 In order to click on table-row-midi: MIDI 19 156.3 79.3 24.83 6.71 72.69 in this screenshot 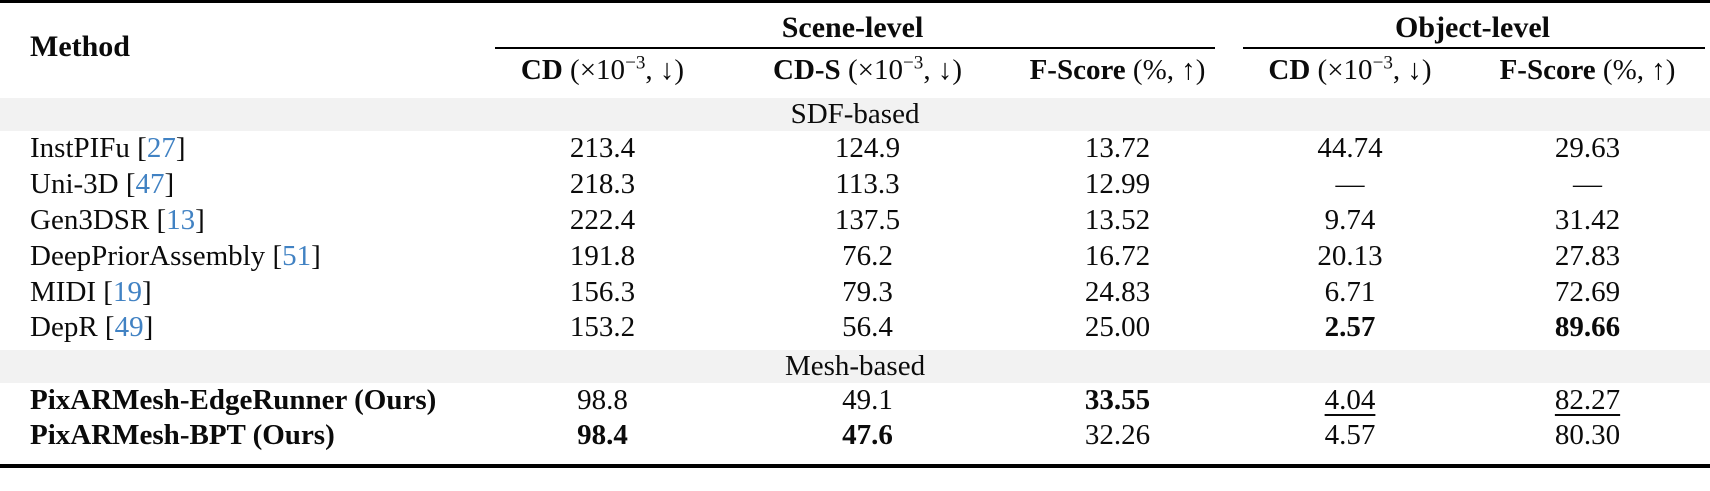, I will do `click(855, 293)`.